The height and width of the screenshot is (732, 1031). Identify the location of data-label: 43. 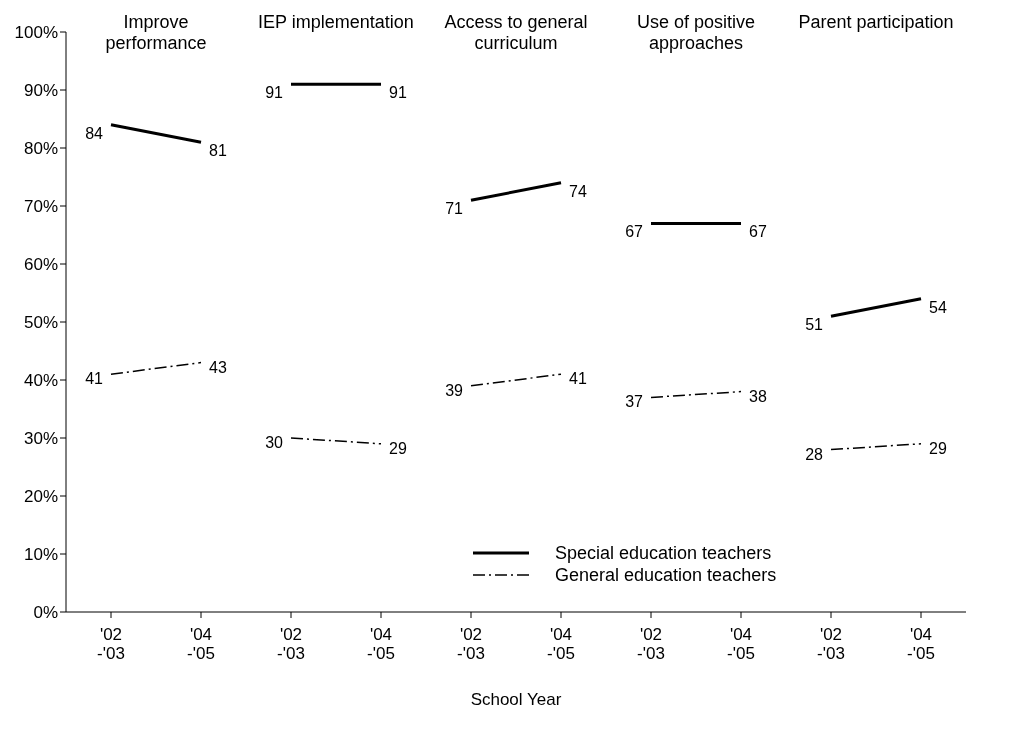
(218, 367).